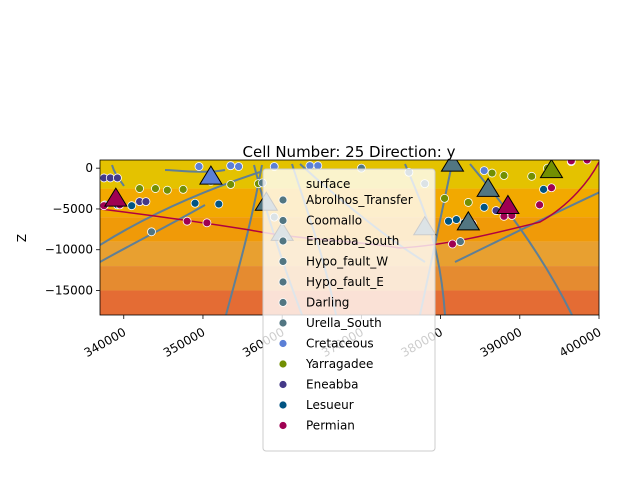  I want to click on x-tick-label: 350000, so click(184, 342).